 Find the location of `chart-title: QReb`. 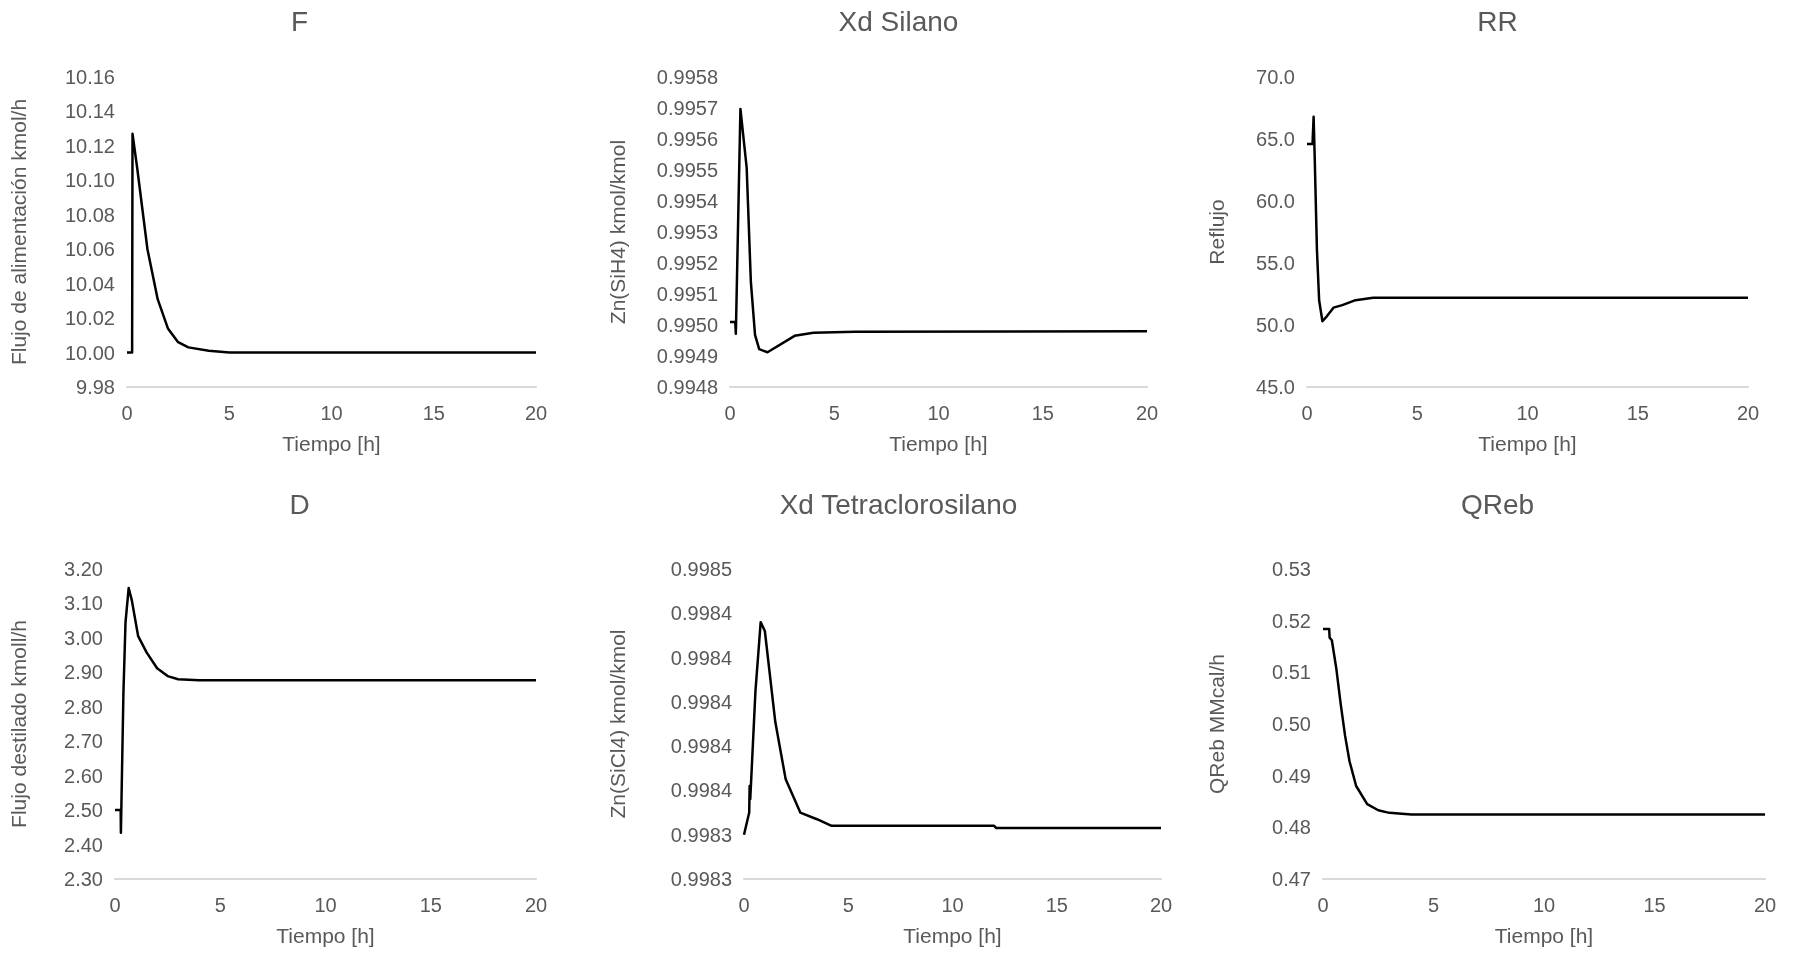

chart-title: QReb is located at coordinates (1497, 504).